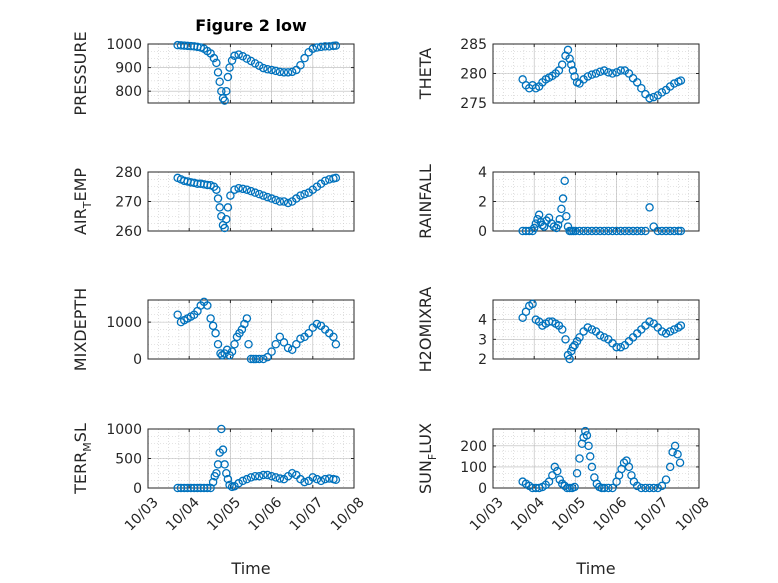  I want to click on subplot-theta: 275 280 285 THETA, so click(558, 74).